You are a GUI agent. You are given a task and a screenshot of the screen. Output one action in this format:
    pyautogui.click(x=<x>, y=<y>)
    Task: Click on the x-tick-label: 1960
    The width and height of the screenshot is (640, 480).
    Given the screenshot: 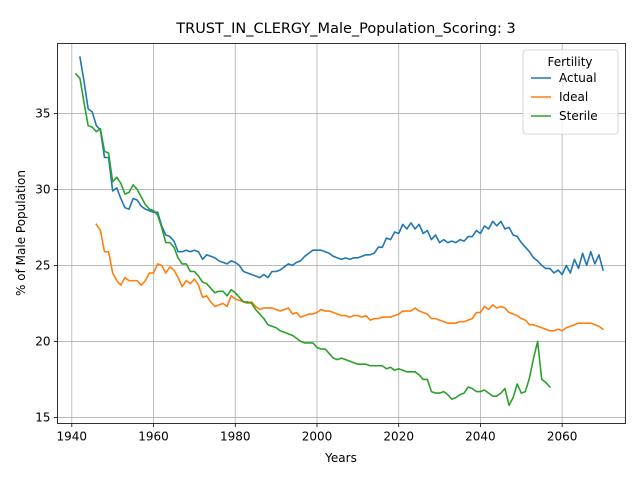 What is the action you would take?
    pyautogui.click(x=153, y=437)
    